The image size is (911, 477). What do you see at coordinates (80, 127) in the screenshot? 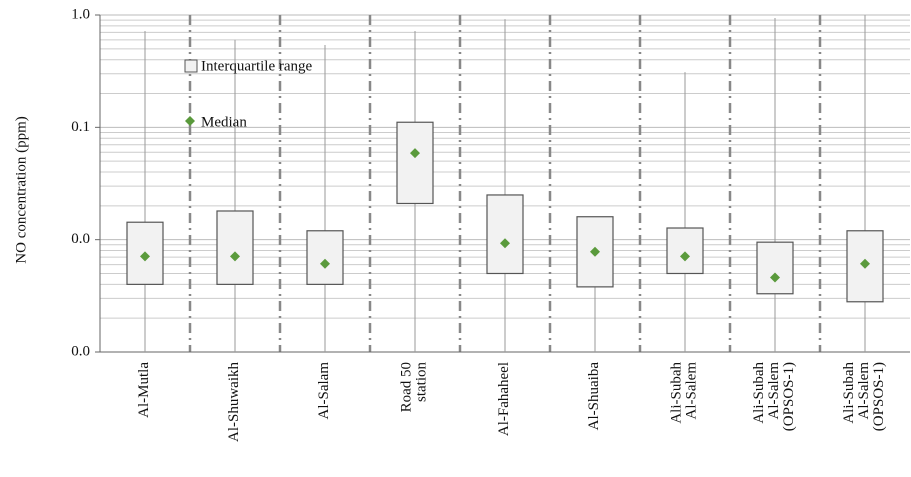
I see `y-tick-label: 0.1` at bounding box center [80, 127].